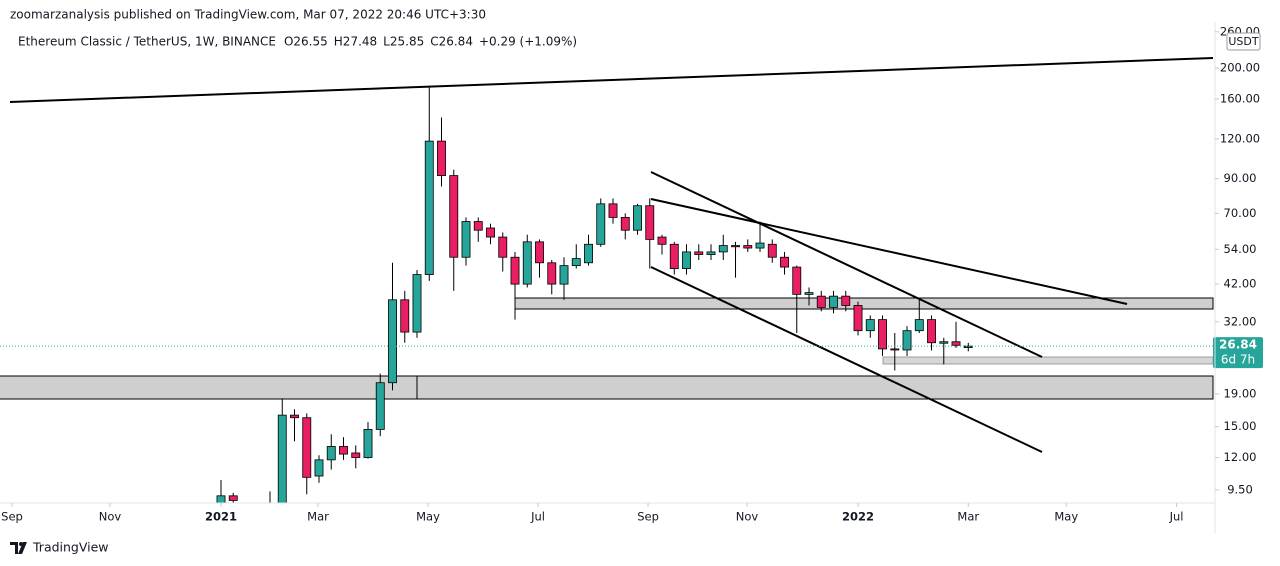 The height and width of the screenshot is (566, 1280). I want to click on last-price-box, so click(1238, 353).